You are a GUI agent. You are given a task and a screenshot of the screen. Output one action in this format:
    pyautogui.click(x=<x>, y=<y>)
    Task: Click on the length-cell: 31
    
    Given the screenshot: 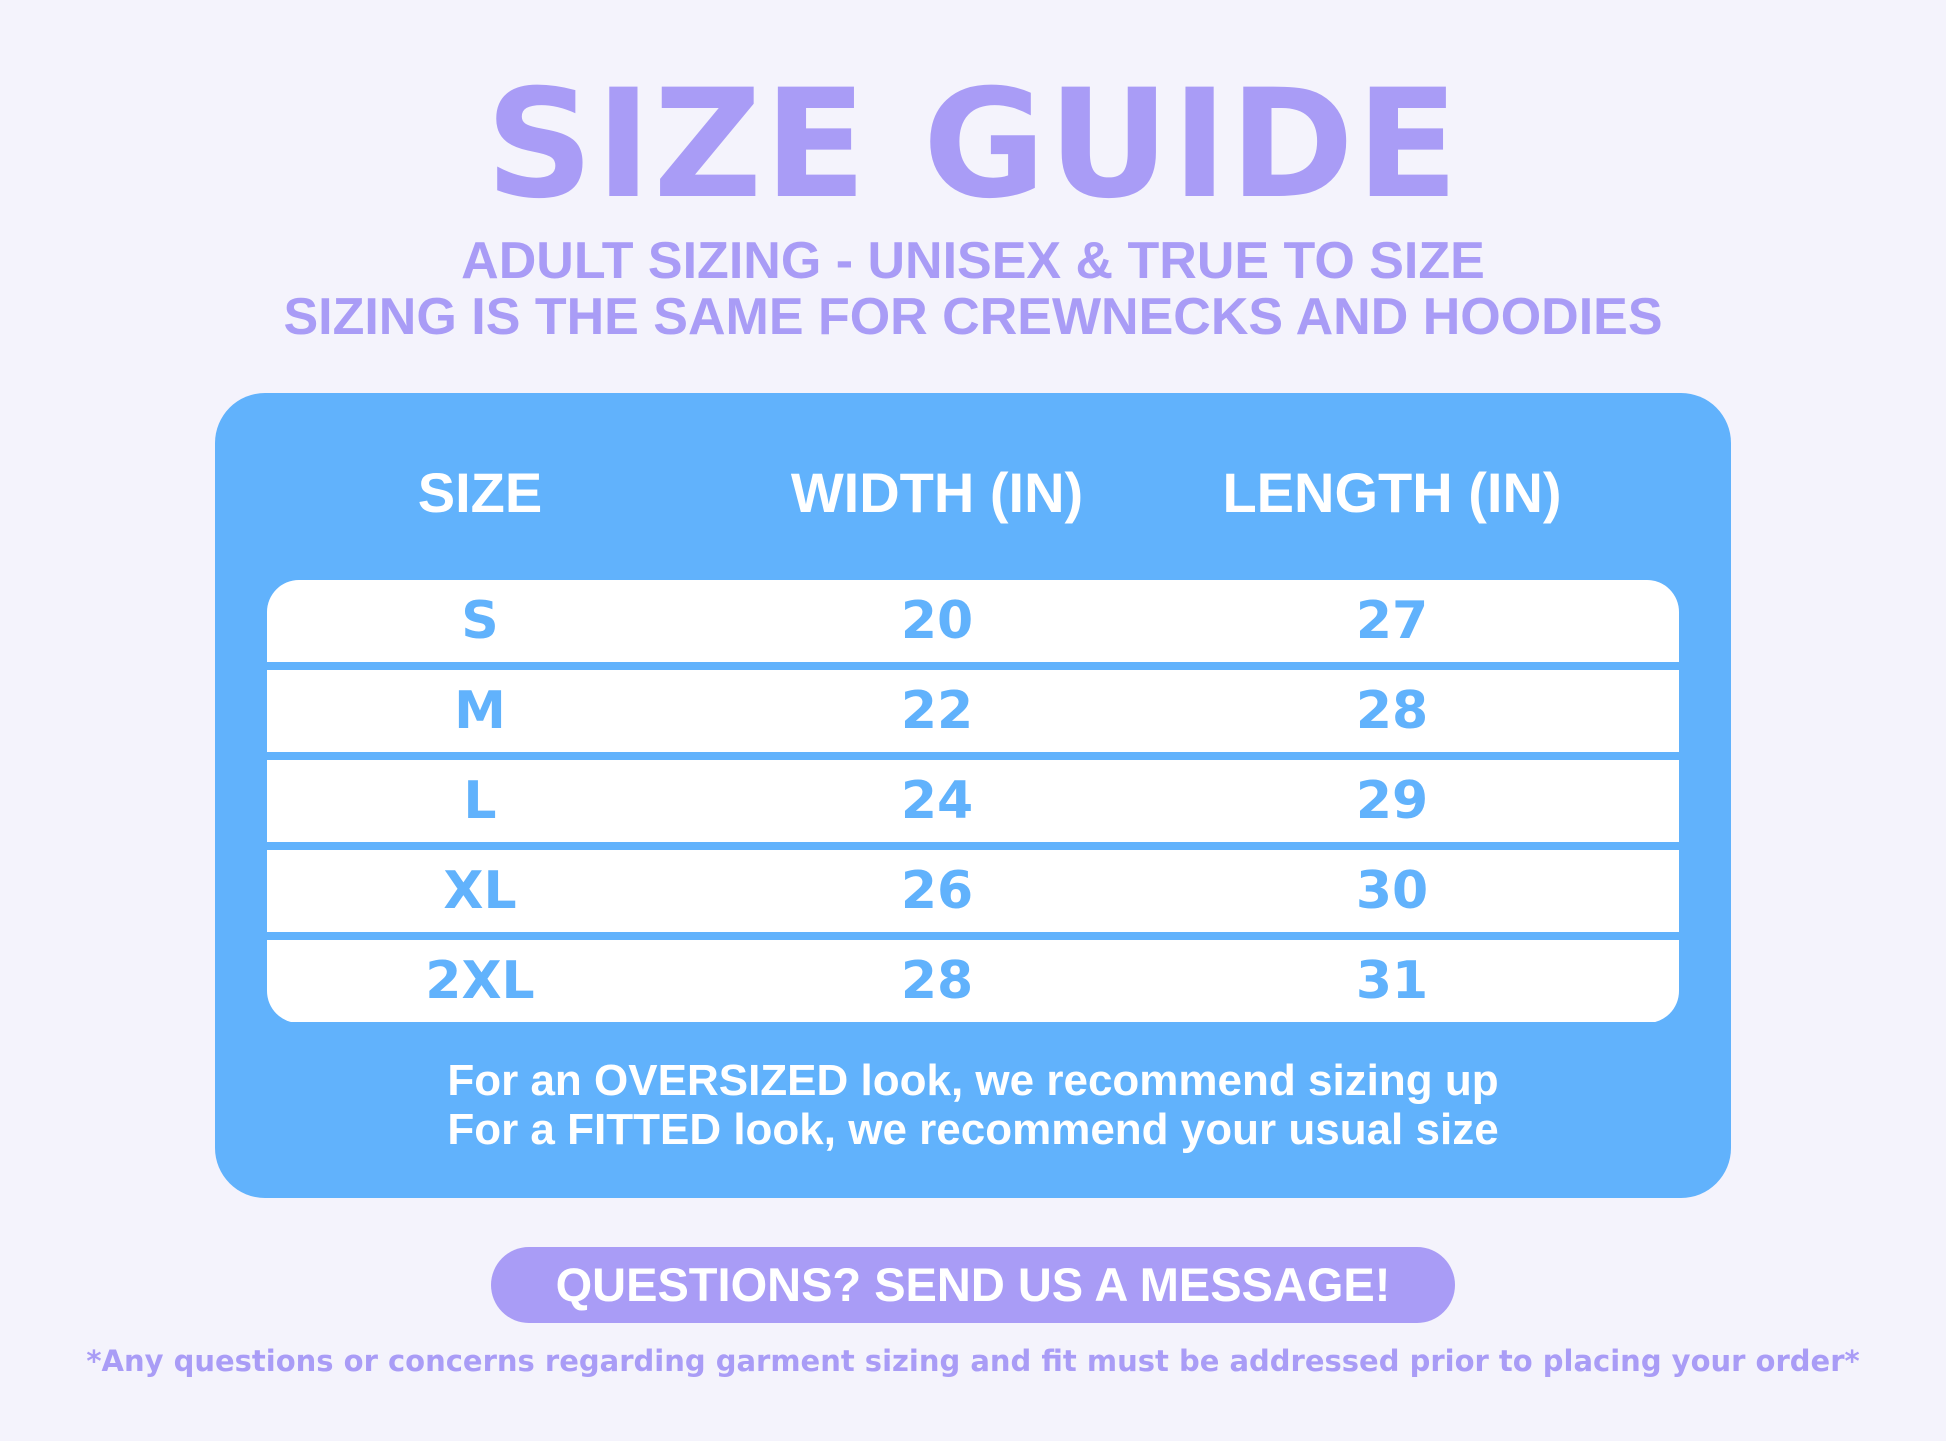 What is the action you would take?
    pyautogui.click(x=1392, y=981)
    